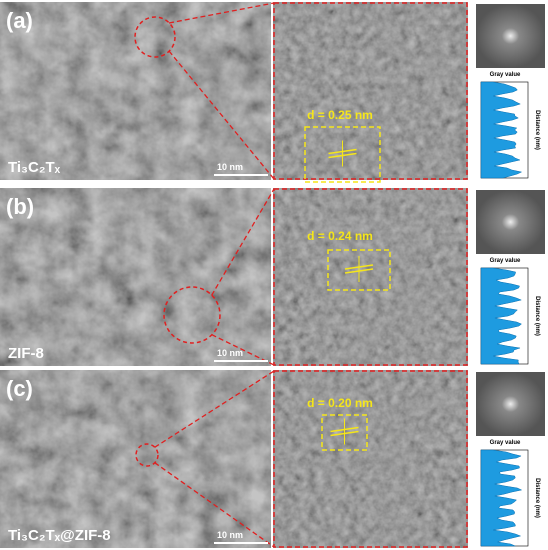 The width and height of the screenshot is (548, 550). Describe the element at coordinates (59, 535) in the screenshot. I see `sample-name: Ti₃C₂Tₓ@ZIF-8` at that location.